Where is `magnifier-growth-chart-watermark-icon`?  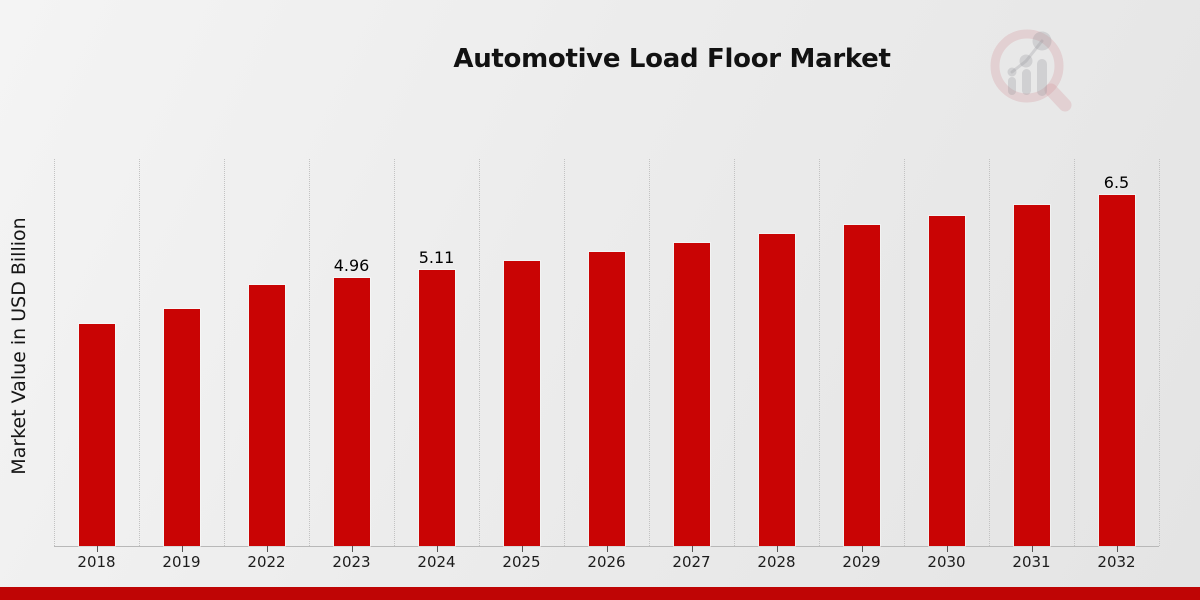
magnifier-growth-chart-watermark-icon is located at coordinates (1031, 70).